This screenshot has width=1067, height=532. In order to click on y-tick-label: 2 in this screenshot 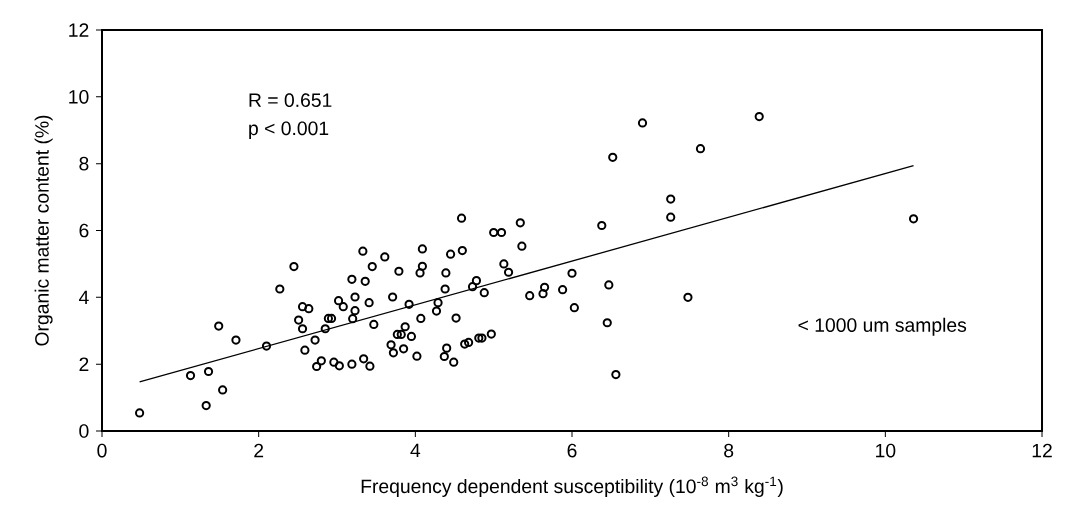, I will do `click(84, 364)`.